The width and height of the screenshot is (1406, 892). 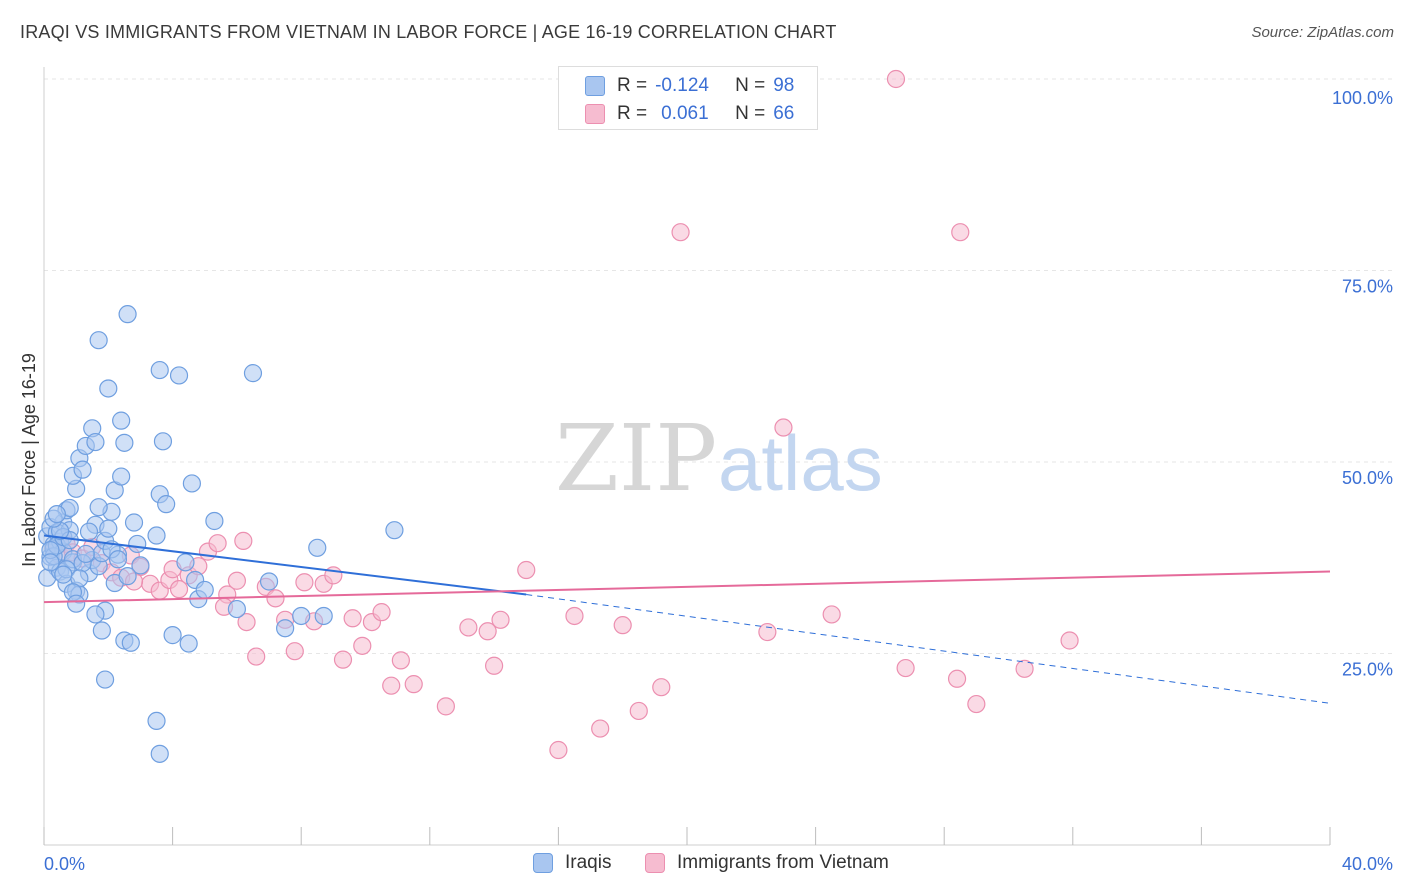 What do you see at coordinates (928, 649) in the screenshot?
I see `iraqis-trend-extension` at bounding box center [928, 649].